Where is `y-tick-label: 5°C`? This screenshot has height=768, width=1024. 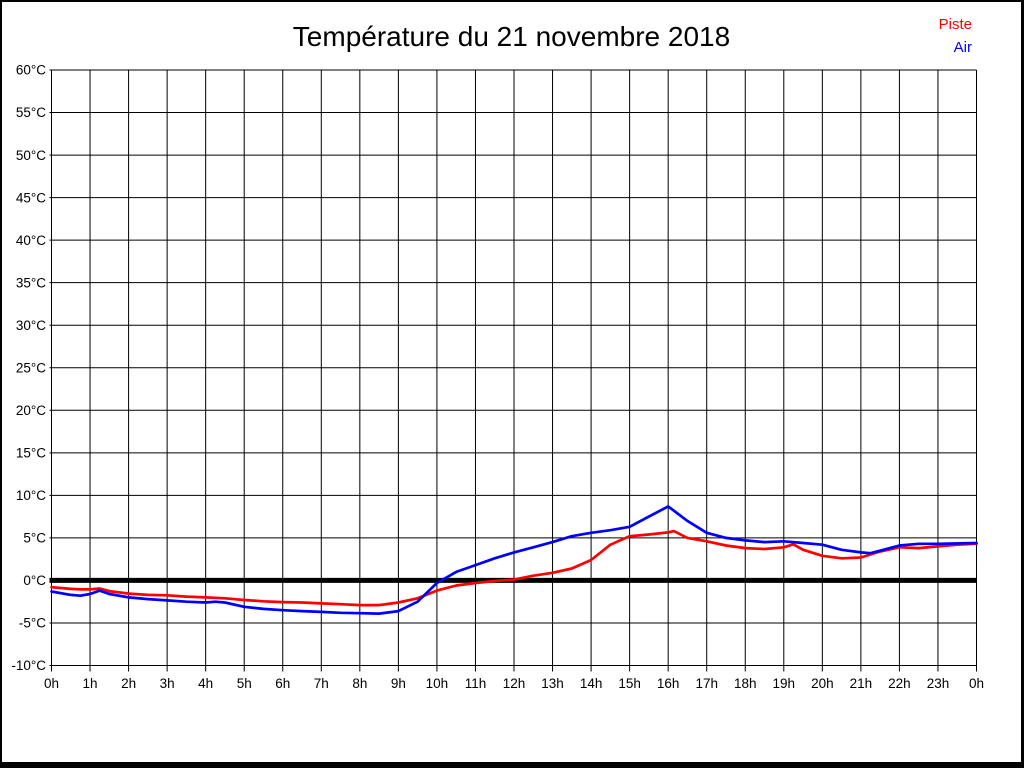
y-tick-label: 5°C is located at coordinates (34, 538).